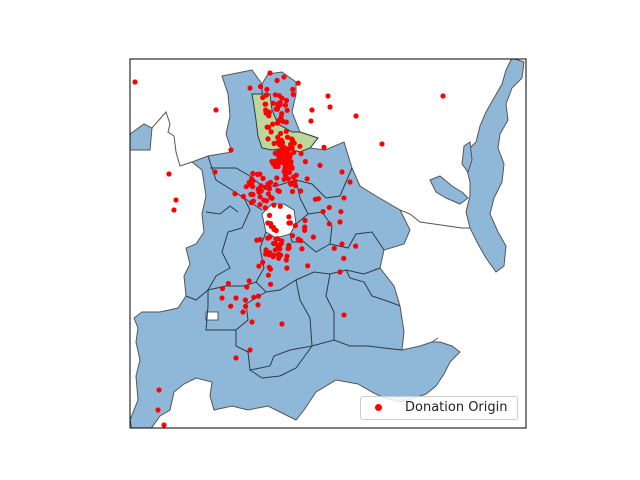 This screenshot has height=480, width=640. I want to click on lake-arm-small, so click(467, 157).